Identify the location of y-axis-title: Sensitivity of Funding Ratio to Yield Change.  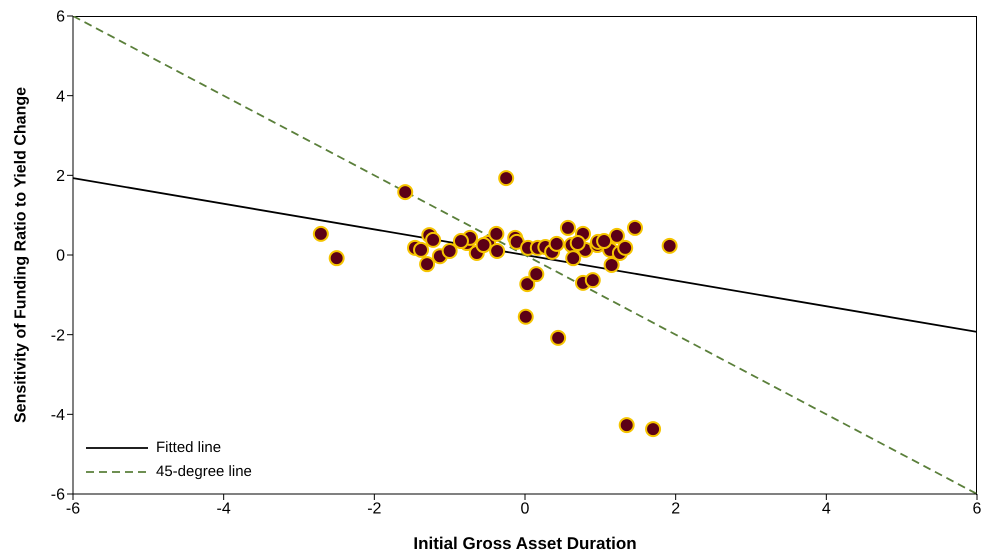
(21, 255).